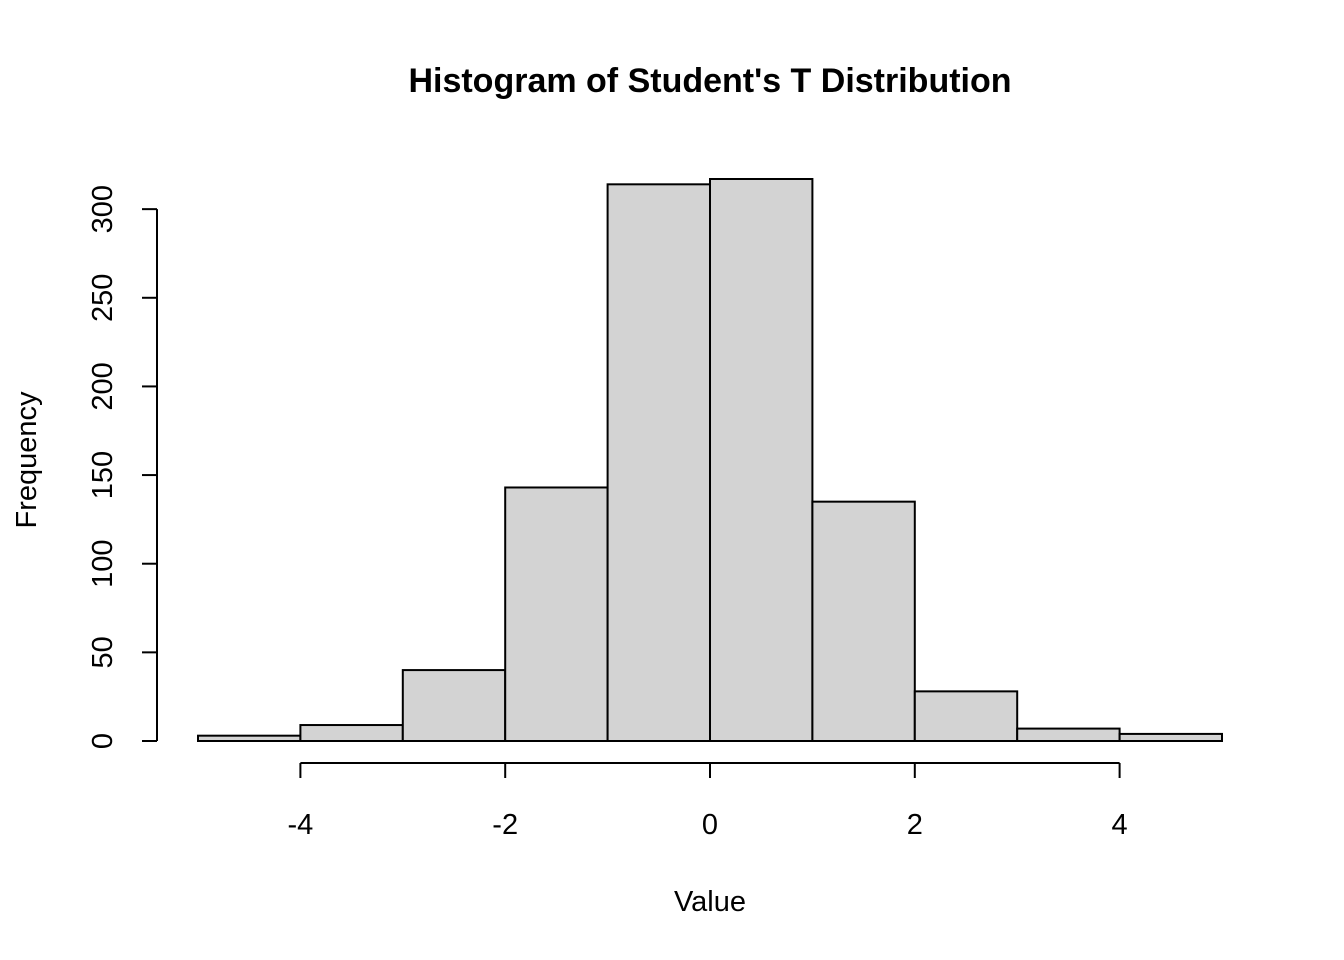 The height and width of the screenshot is (960, 1344). I want to click on y-axis-label: Frequency, so click(27, 460).